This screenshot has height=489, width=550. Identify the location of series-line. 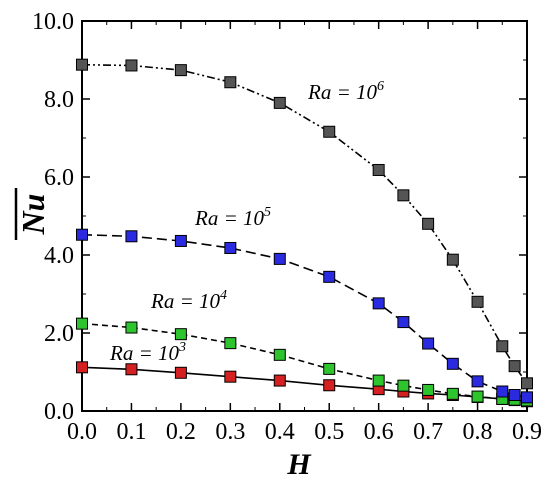
(304, 384).